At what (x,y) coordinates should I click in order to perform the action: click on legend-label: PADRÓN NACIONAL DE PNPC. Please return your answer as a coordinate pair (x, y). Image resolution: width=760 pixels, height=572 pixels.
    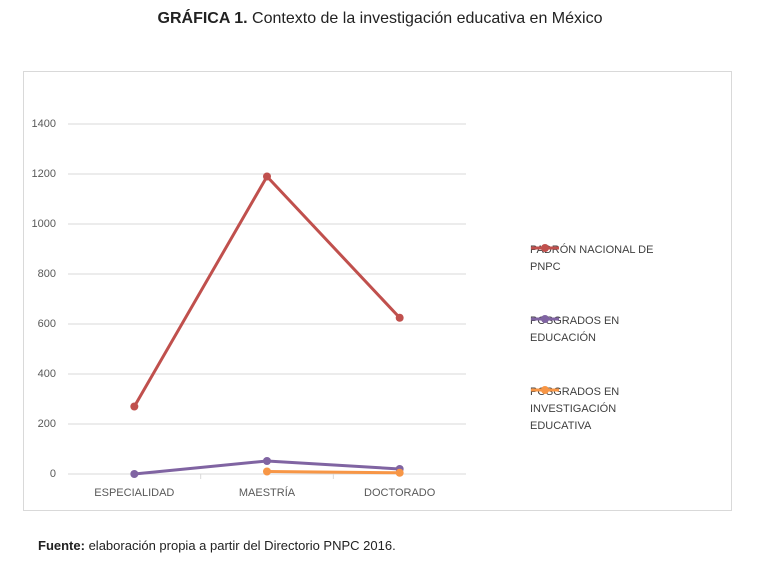
    Looking at the image, I should click on (592, 258).